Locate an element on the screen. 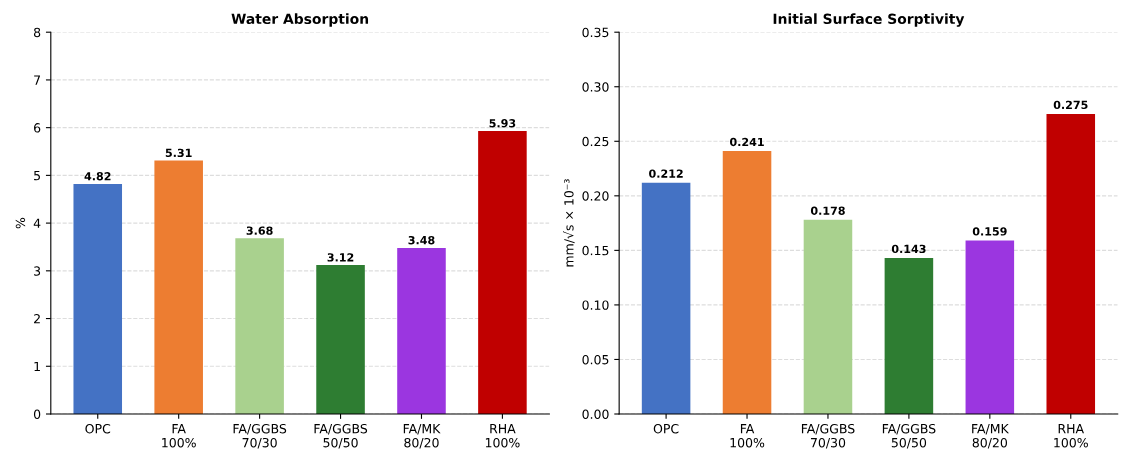 The width and height of the screenshot is (1129, 460). y-tick-label: 1 is located at coordinates (37, 366).